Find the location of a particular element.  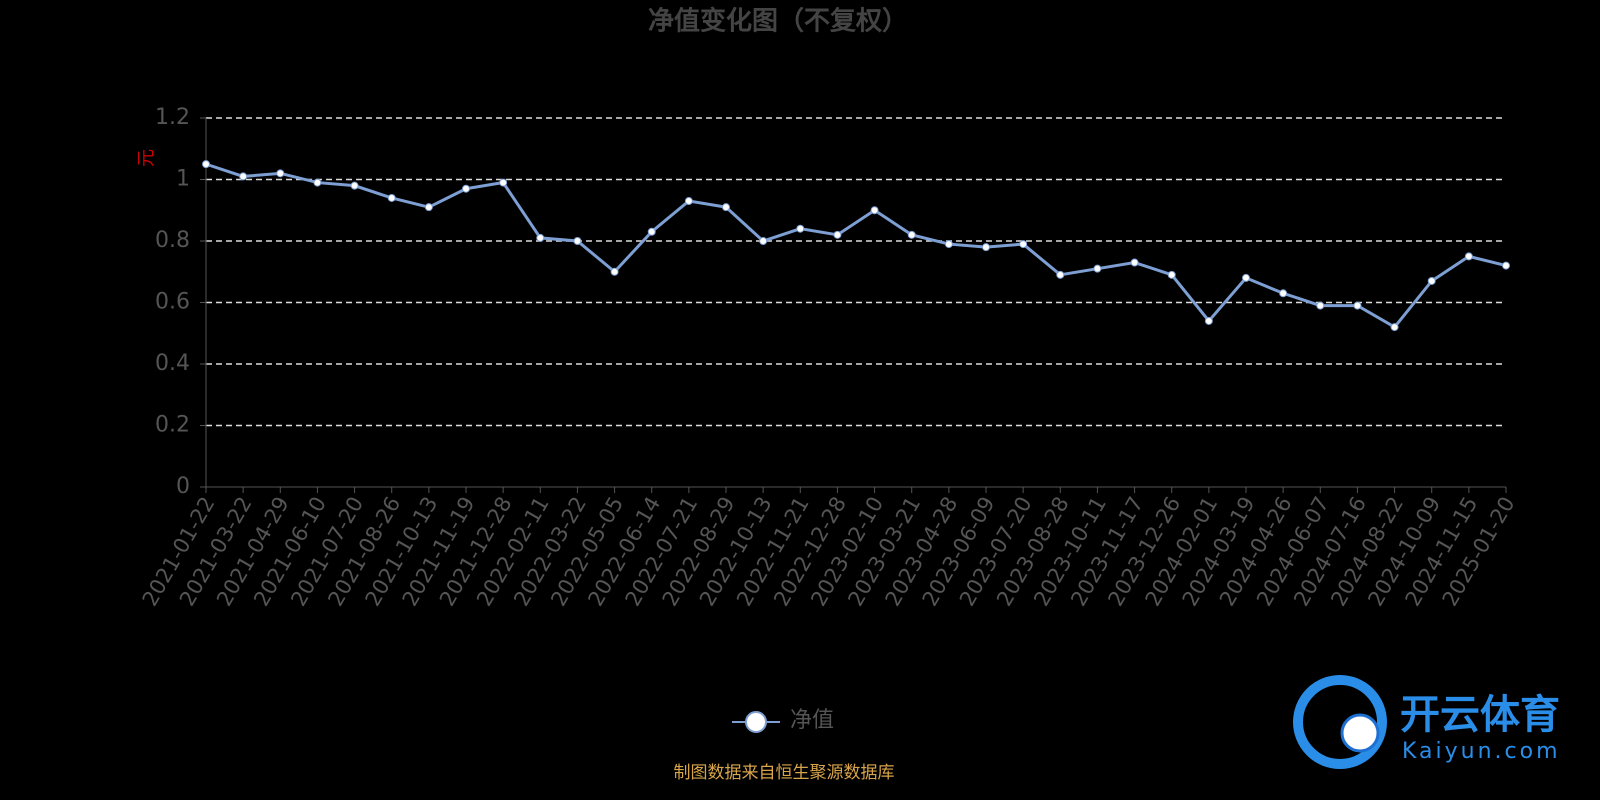

y-tick-label: 1 is located at coordinates (183, 179).